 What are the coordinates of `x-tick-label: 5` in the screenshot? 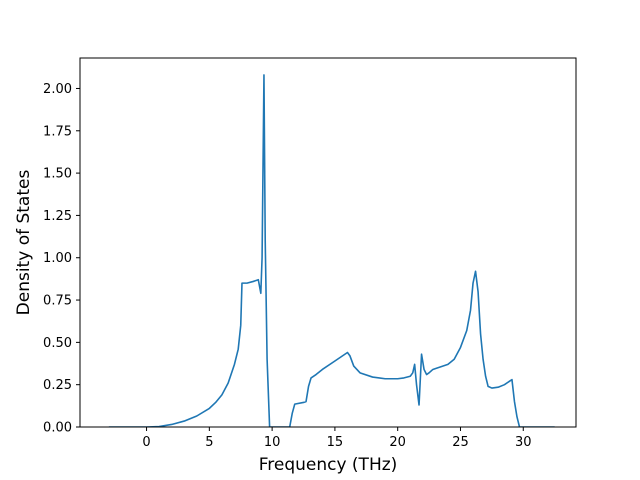 It's located at (209, 442).